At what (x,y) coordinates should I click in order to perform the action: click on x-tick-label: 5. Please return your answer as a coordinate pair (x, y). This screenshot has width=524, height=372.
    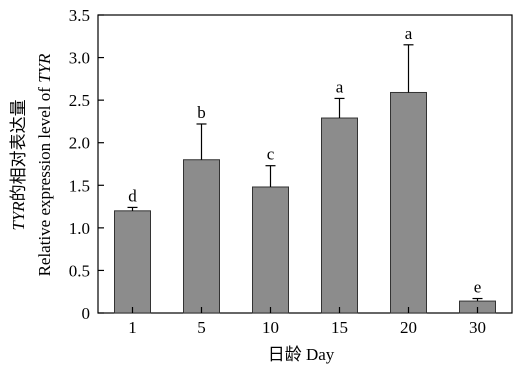
    Looking at the image, I should click on (201, 327).